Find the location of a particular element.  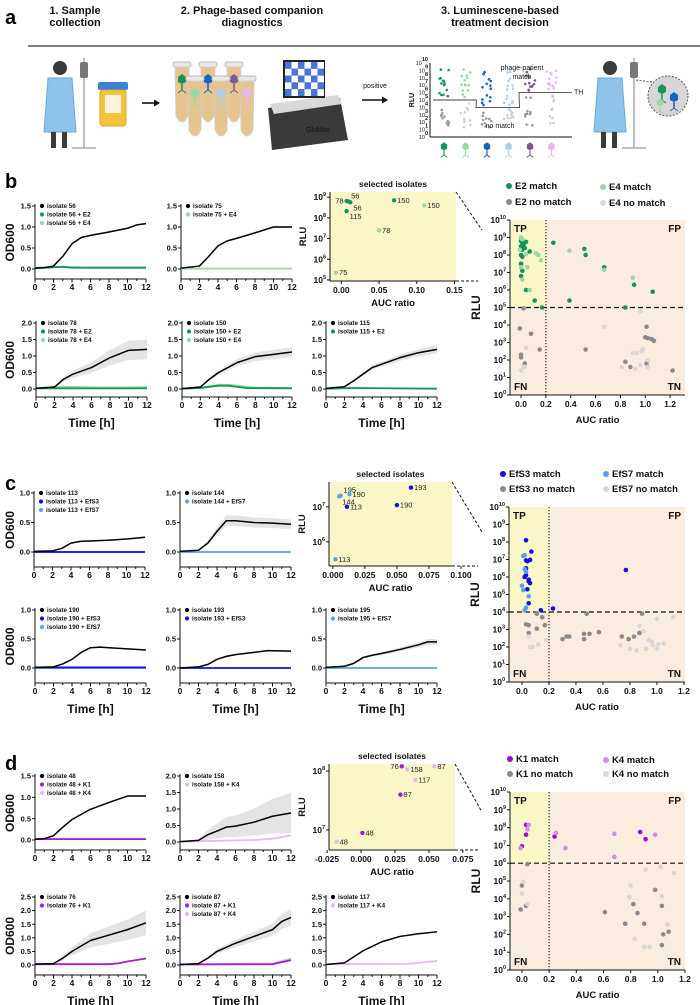

patient-gown-icon is located at coordinates (610, 105).